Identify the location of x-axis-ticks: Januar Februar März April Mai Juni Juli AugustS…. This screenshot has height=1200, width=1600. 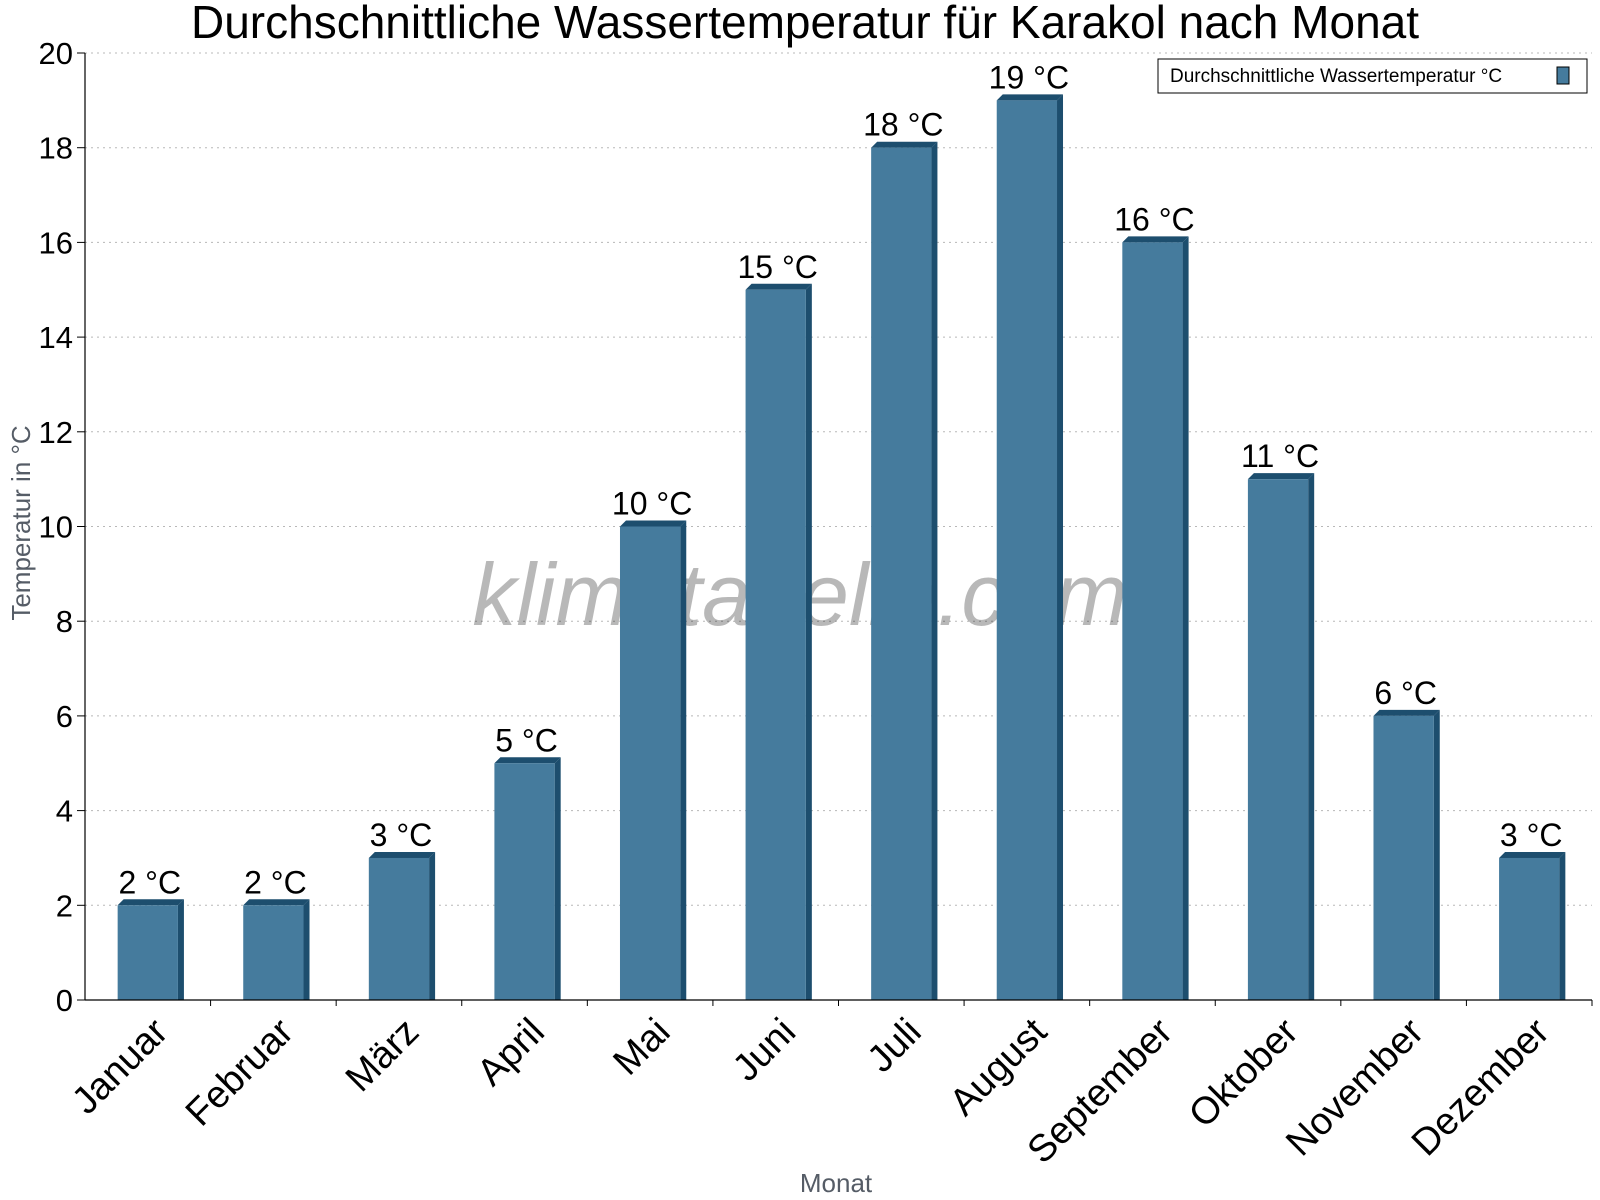
(828, 1086).